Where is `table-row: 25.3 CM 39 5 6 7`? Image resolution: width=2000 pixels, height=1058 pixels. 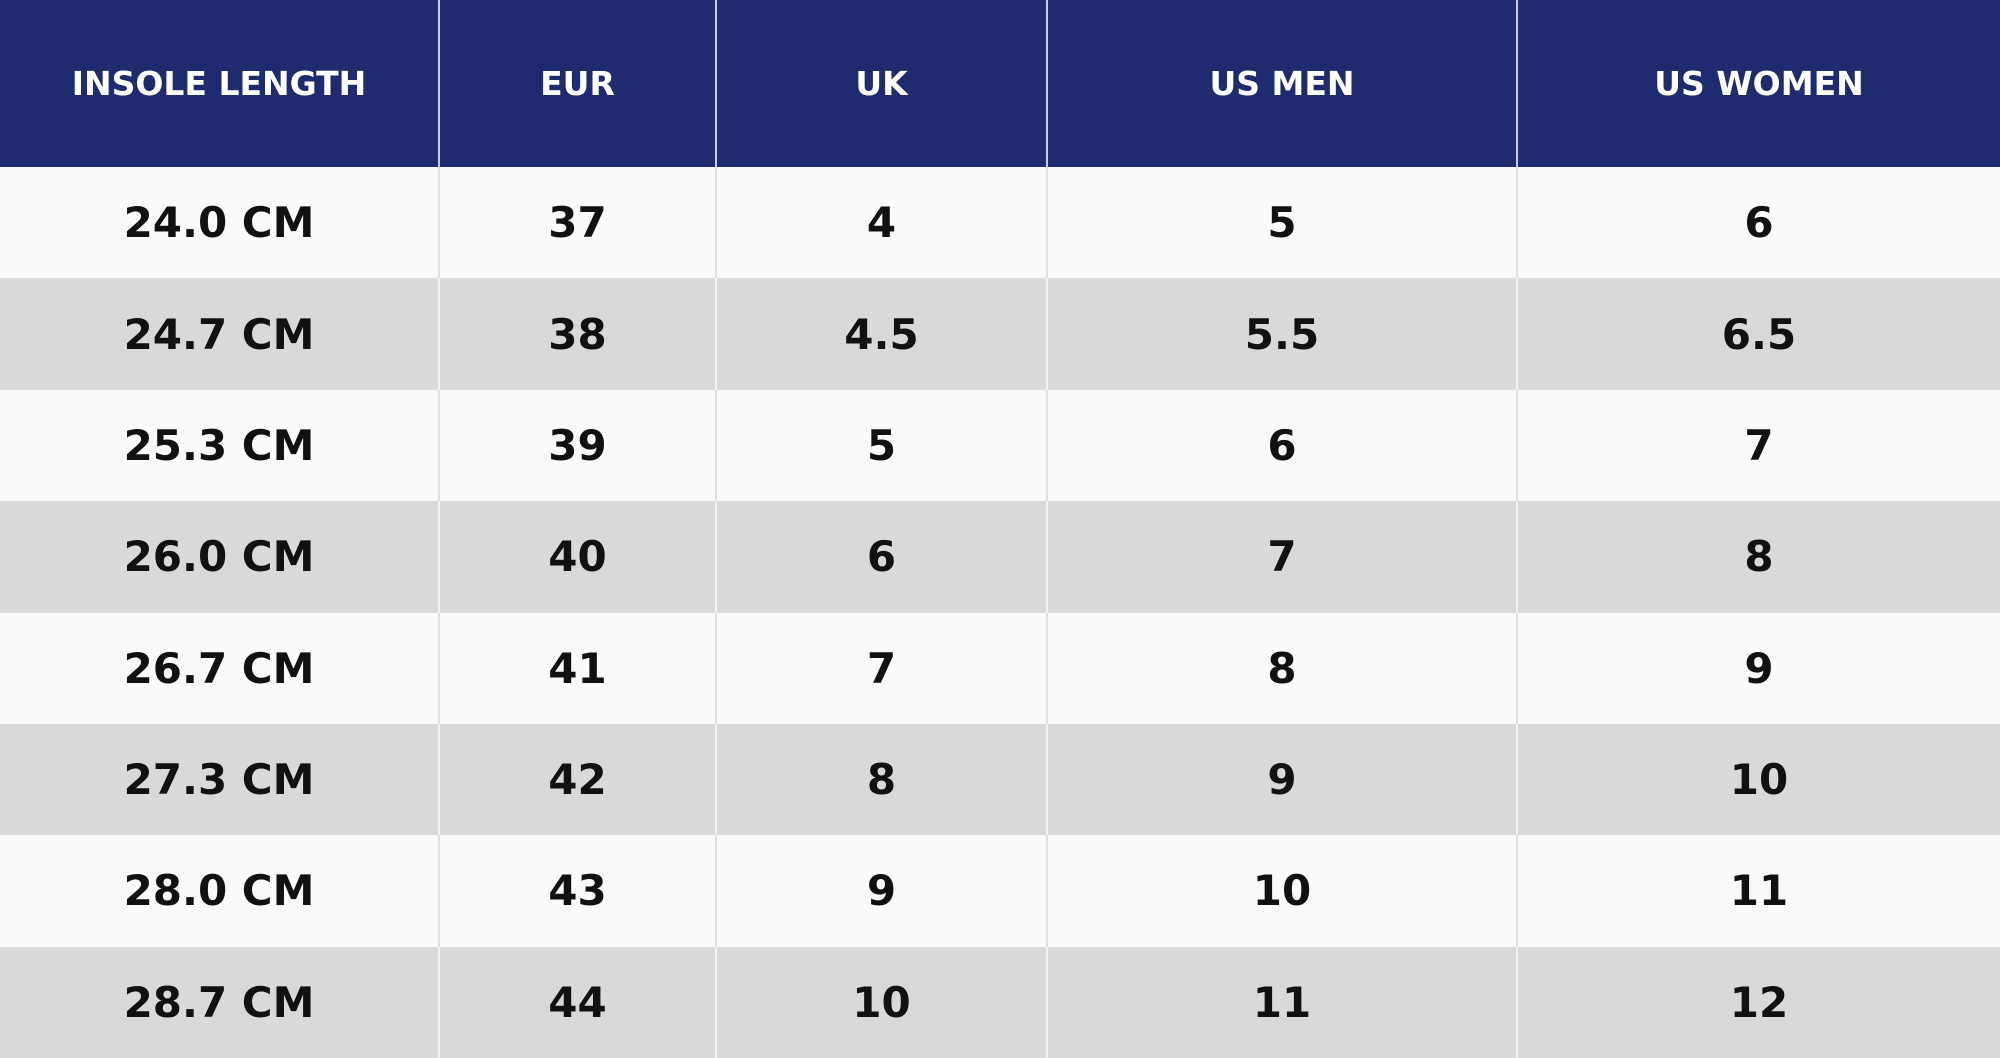
table-row: 25.3 CM 39 5 6 7 is located at coordinates (1000, 445).